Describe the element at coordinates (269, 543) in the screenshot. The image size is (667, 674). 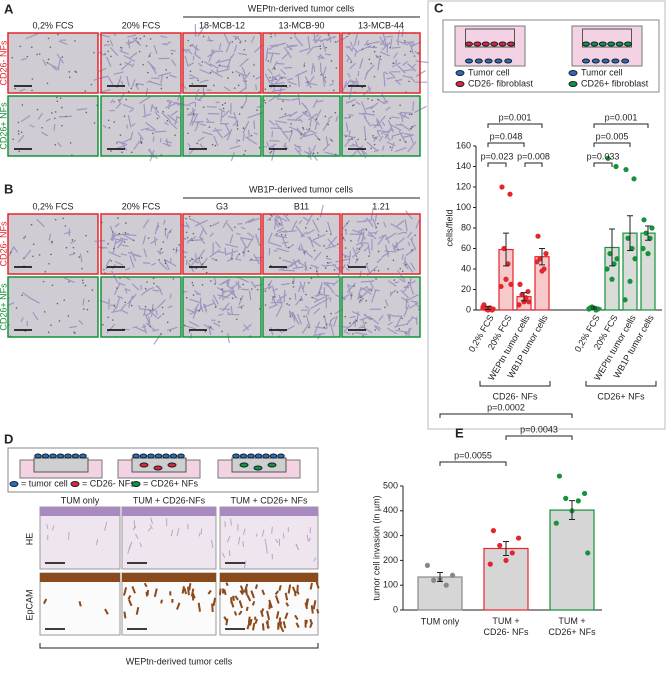
I see `invading-cells` at that location.